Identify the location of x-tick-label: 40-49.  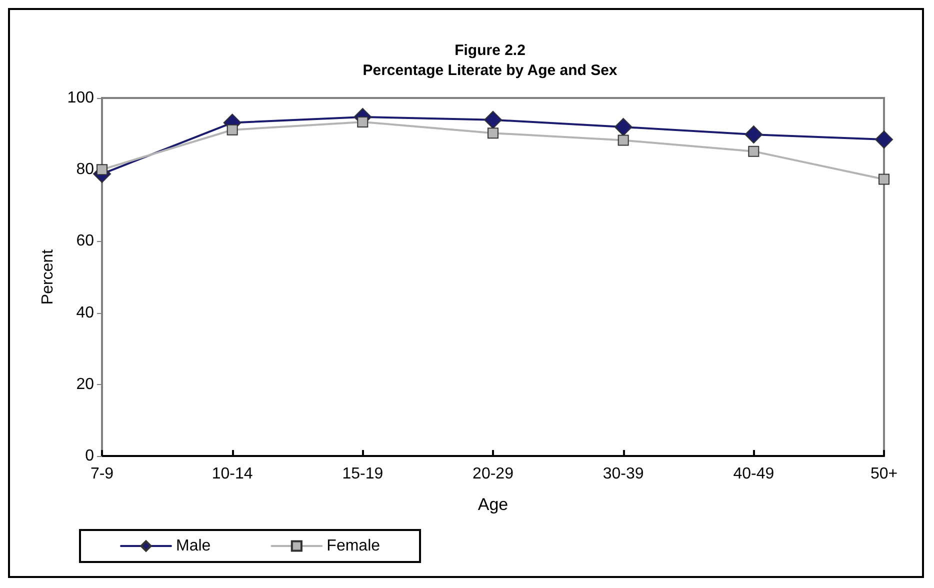
(753, 474).